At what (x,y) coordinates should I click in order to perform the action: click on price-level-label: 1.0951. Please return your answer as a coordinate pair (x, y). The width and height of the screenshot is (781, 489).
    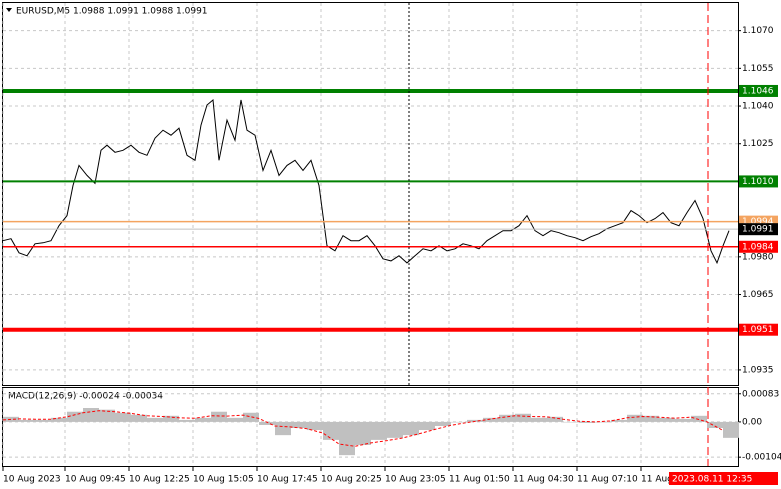
    Looking at the image, I should click on (758, 330).